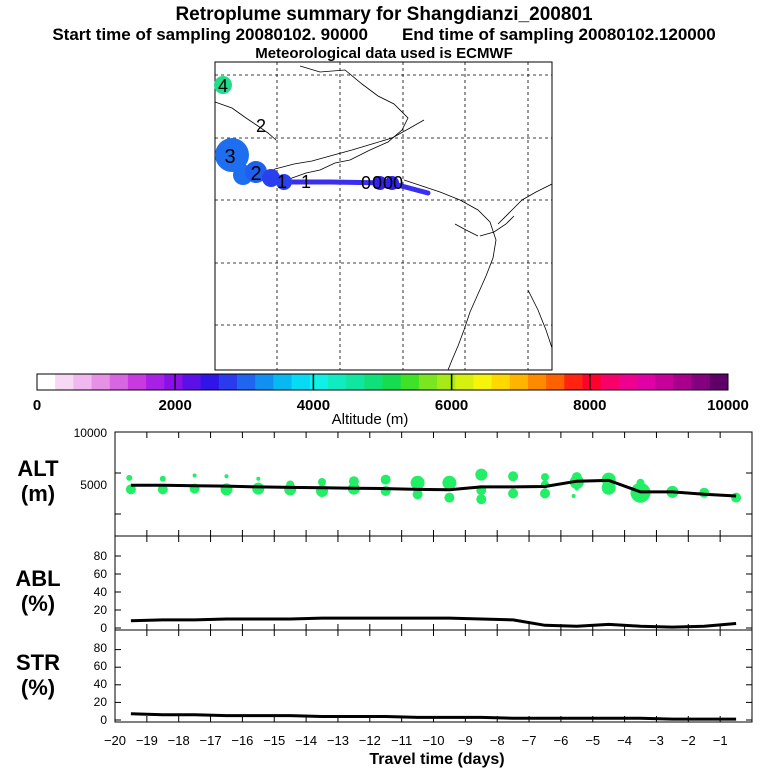 The width and height of the screenshot is (768, 768). I want to click on str-series-line, so click(433, 716).